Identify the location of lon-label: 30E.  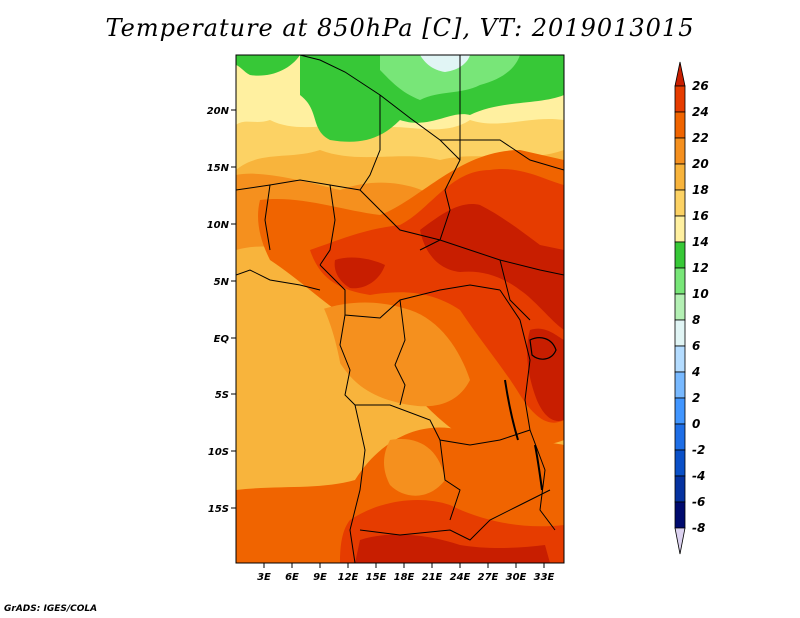
(516, 577).